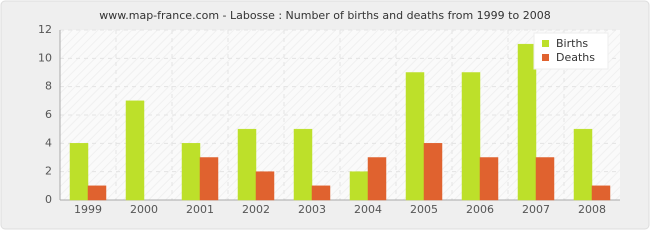  What do you see at coordinates (256, 209) in the screenshot?
I see `x-tick-label: 2002` at bounding box center [256, 209].